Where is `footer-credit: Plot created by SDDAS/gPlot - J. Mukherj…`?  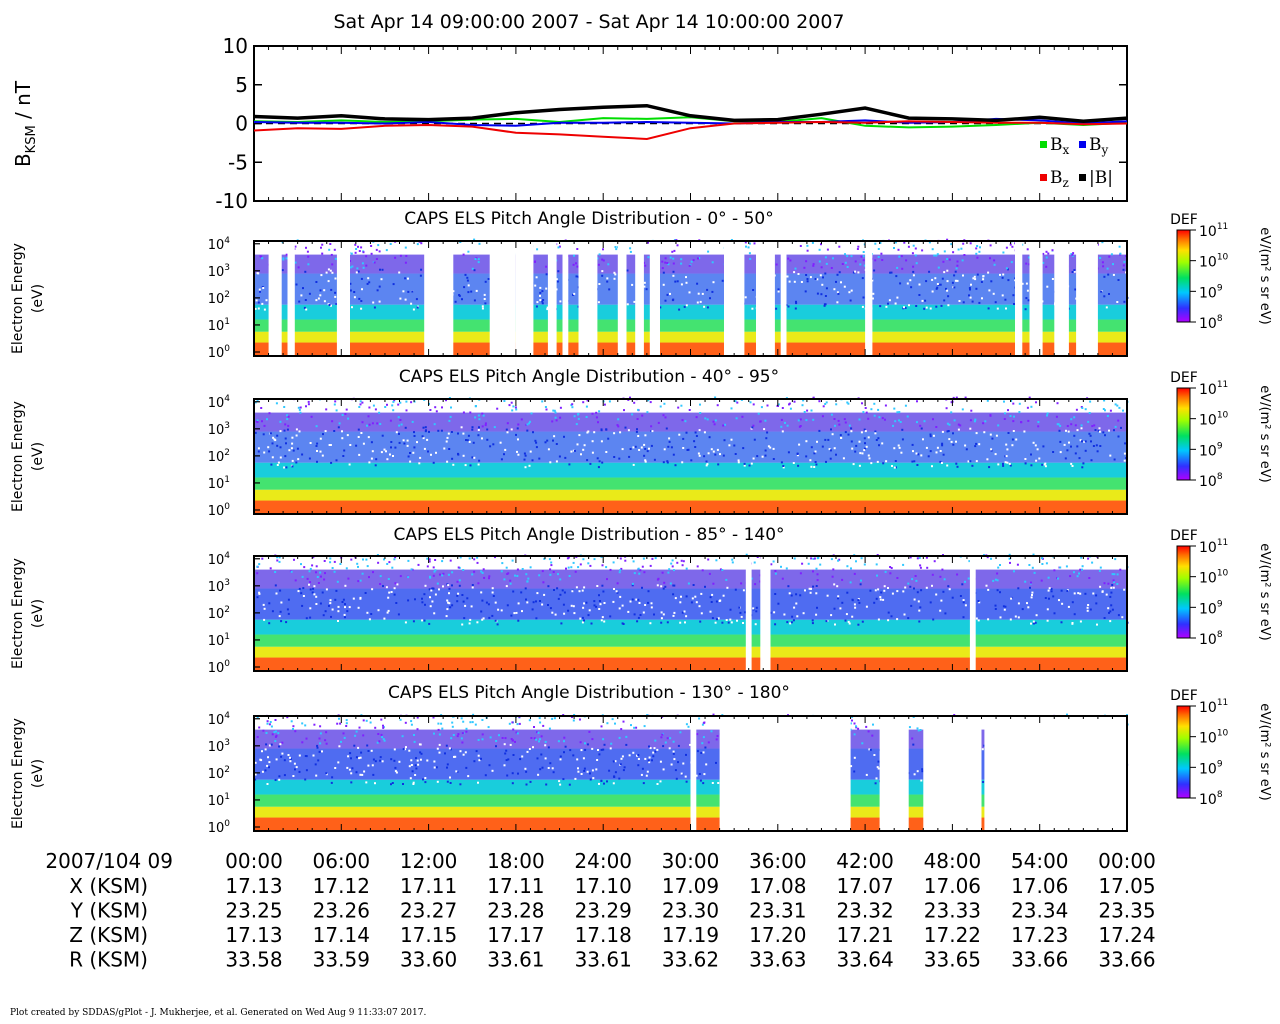
footer-credit: Plot created by SDDAS/gPlot - J. Mukherj… is located at coordinates (218, 1013).